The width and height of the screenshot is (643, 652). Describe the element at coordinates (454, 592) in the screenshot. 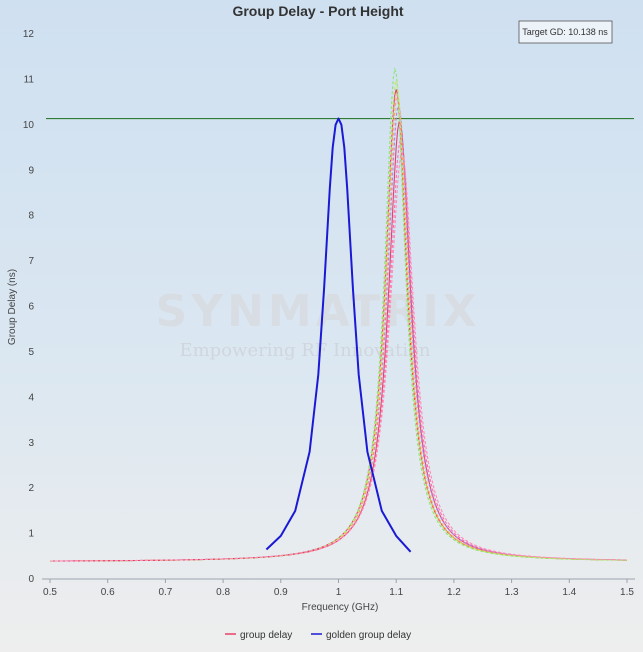

I see `x-tick-label: 1.2` at that location.